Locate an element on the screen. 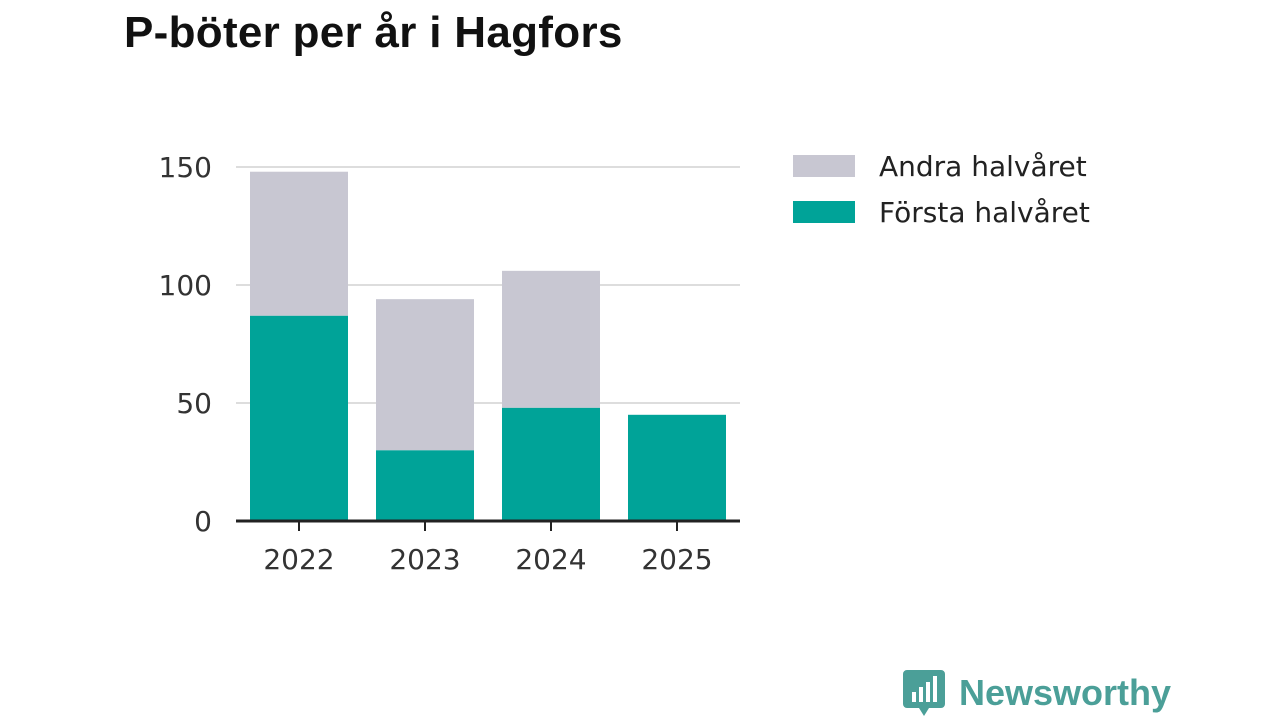  brand-name: Newsworthy is located at coordinates (1065, 692).